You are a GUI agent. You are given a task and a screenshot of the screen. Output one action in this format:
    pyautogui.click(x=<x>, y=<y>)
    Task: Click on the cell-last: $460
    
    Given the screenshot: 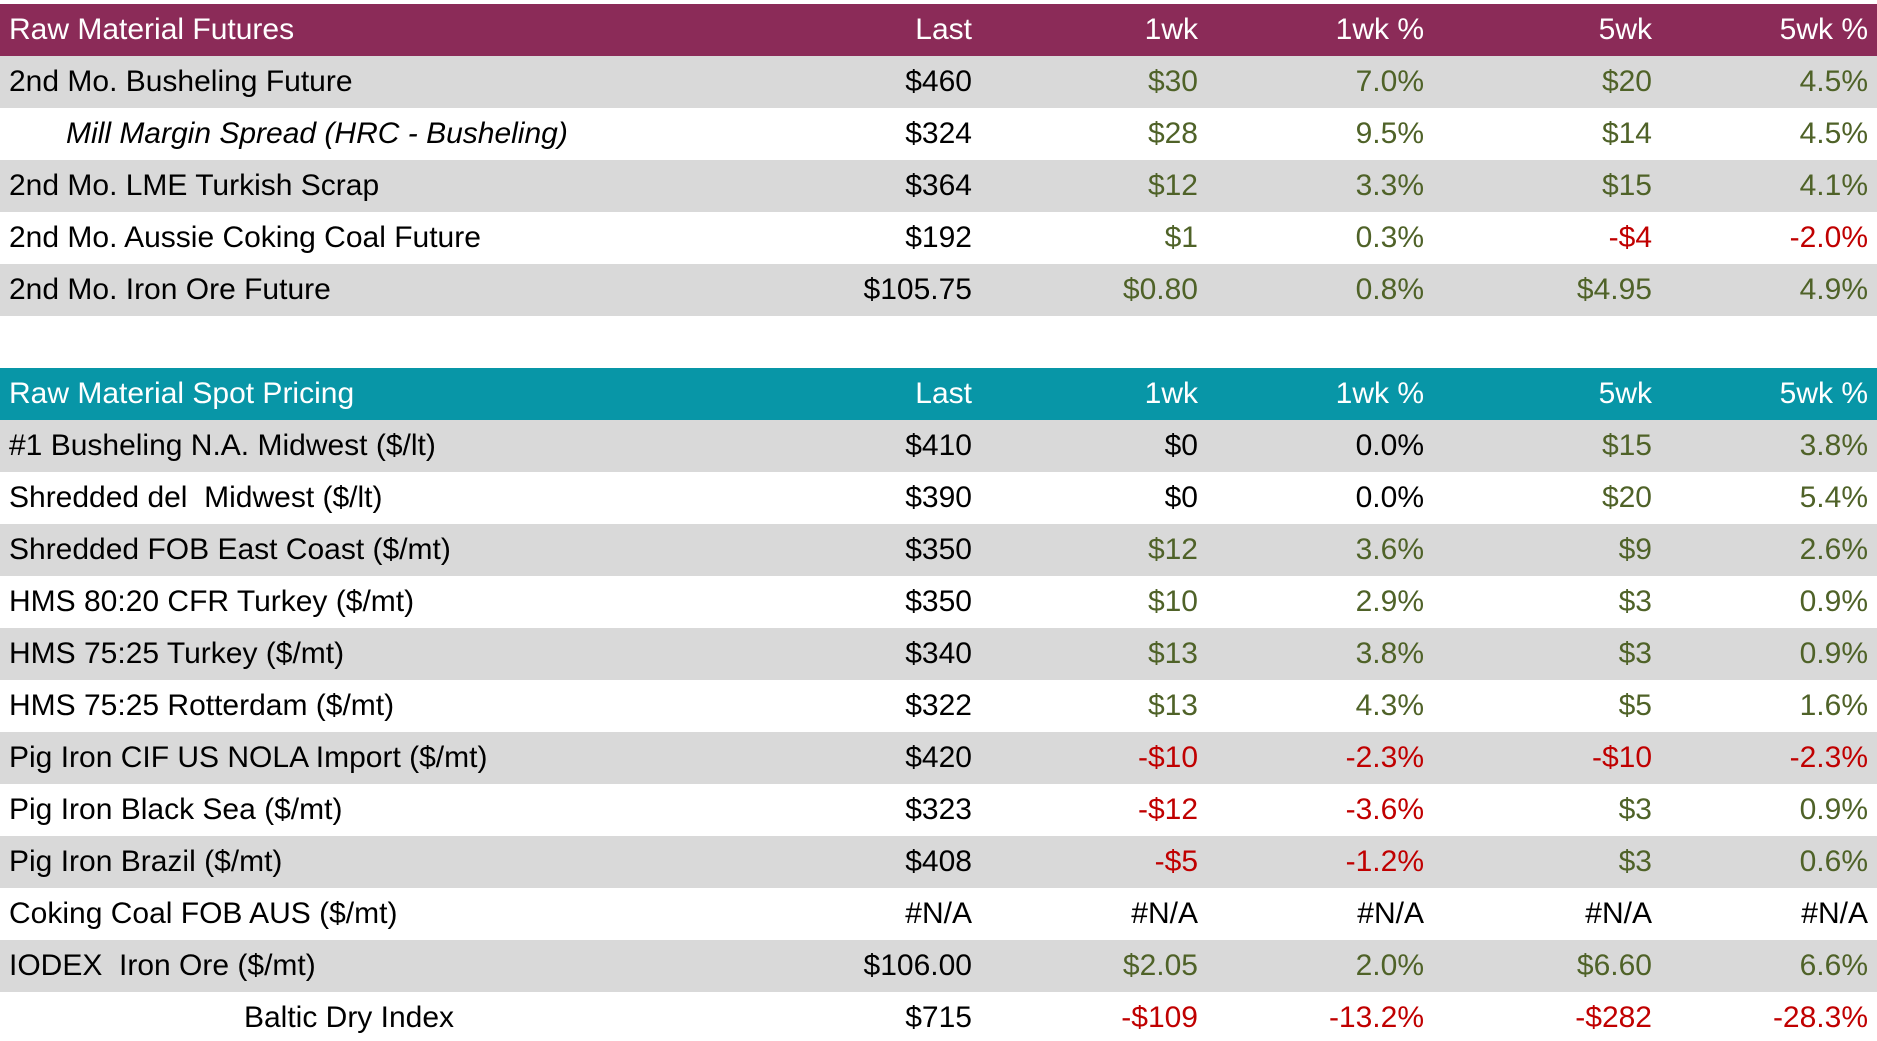 What is the action you would take?
    pyautogui.click(x=938, y=81)
    